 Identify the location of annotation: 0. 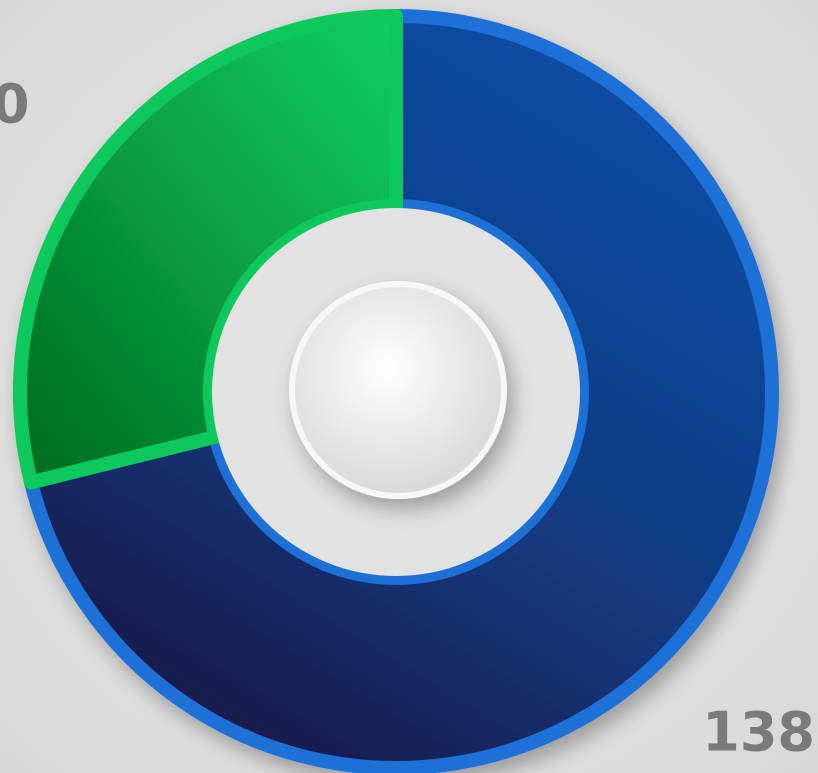
(15, 104).